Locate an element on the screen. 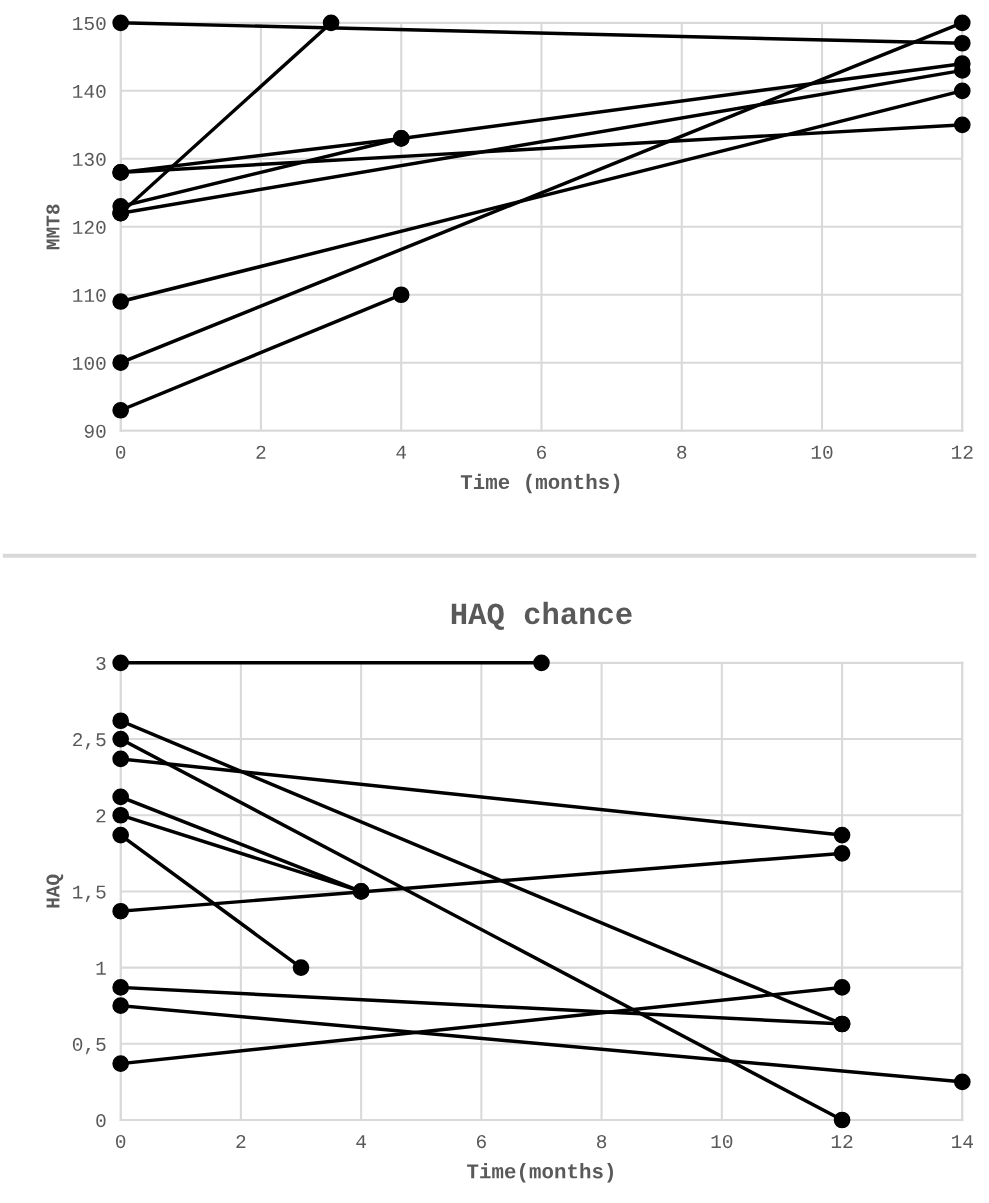 Image resolution: width=989 pixels, height=1203 pixels. chart-title: HAQ chance is located at coordinates (541, 615).